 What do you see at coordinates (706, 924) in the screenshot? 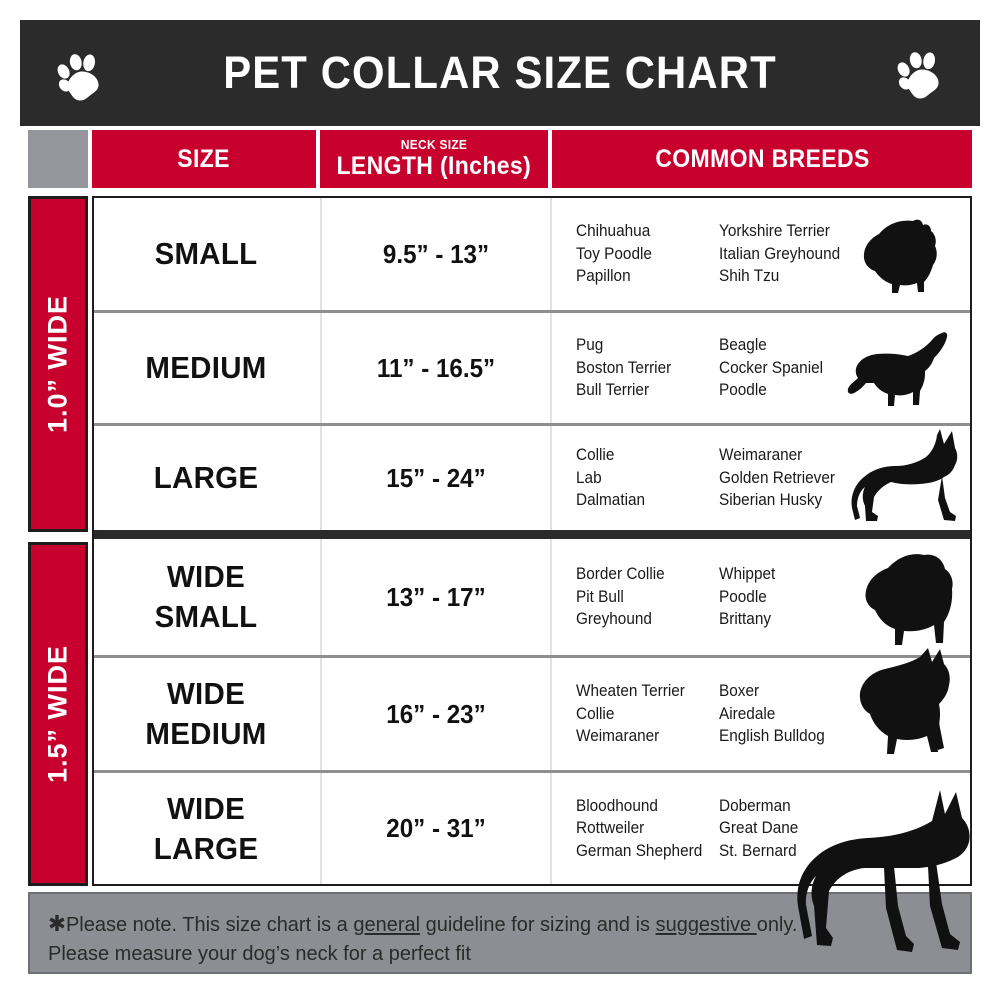
I see `footer-underline-suggestive: suggestive` at bounding box center [706, 924].